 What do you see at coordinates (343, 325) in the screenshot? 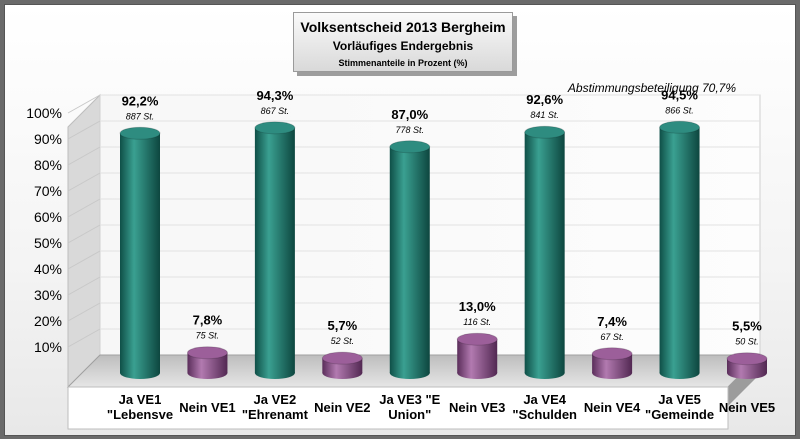
I see `value-label: 5,7%` at bounding box center [343, 325].